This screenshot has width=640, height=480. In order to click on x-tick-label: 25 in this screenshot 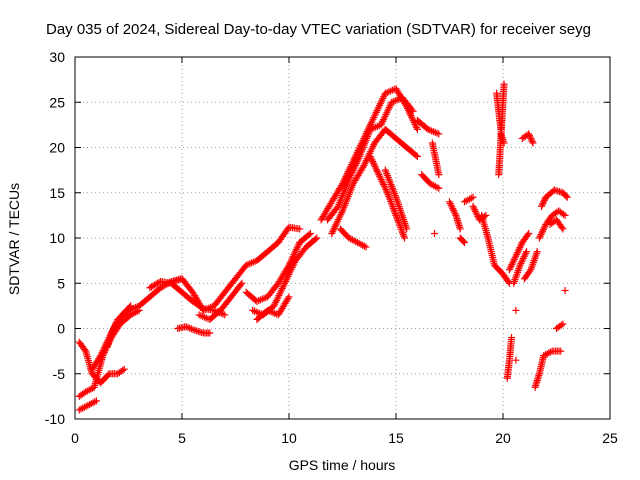, I will do `click(610, 438)`.